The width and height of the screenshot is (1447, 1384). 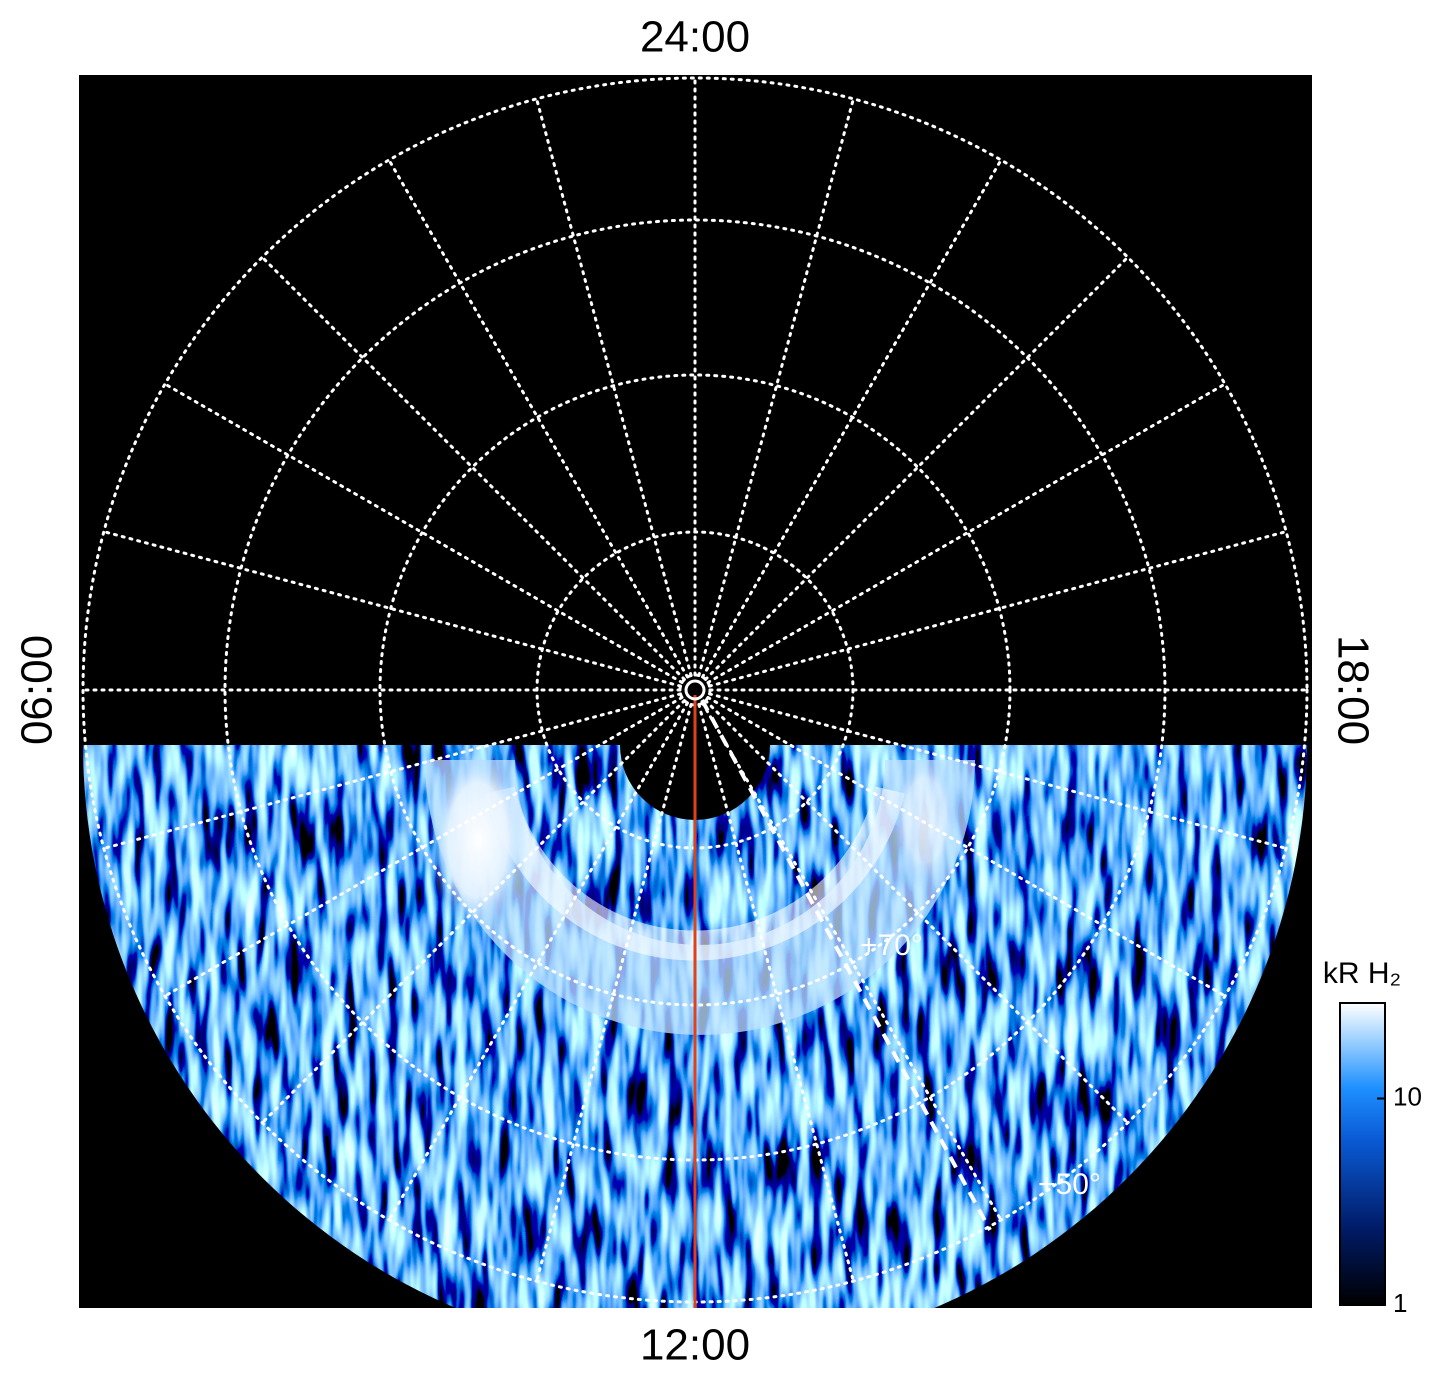 What do you see at coordinates (1362, 973) in the screenshot?
I see `colorbar-title: kR H₂` at bounding box center [1362, 973].